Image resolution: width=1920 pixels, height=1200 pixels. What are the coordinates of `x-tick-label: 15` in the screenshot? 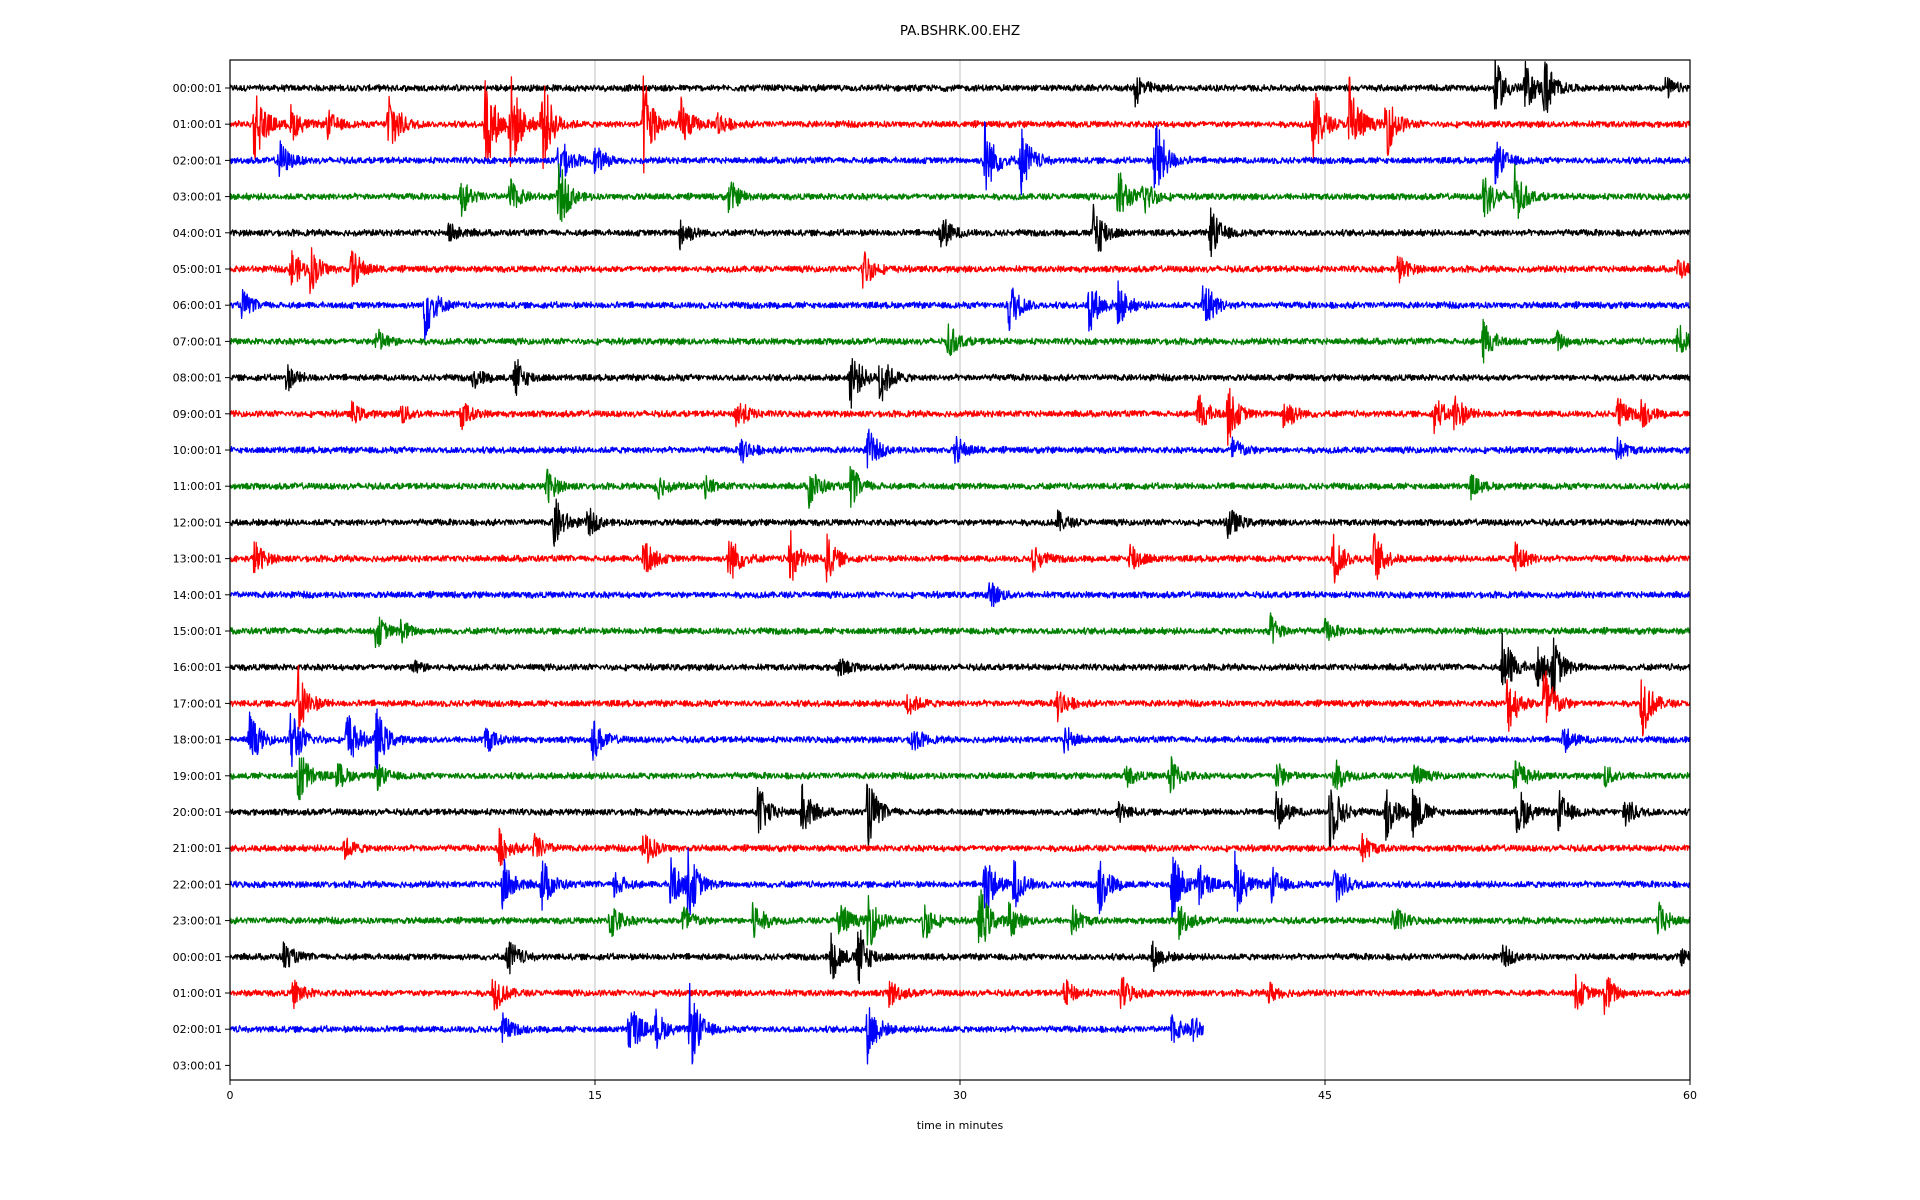 It's located at (595, 1095).